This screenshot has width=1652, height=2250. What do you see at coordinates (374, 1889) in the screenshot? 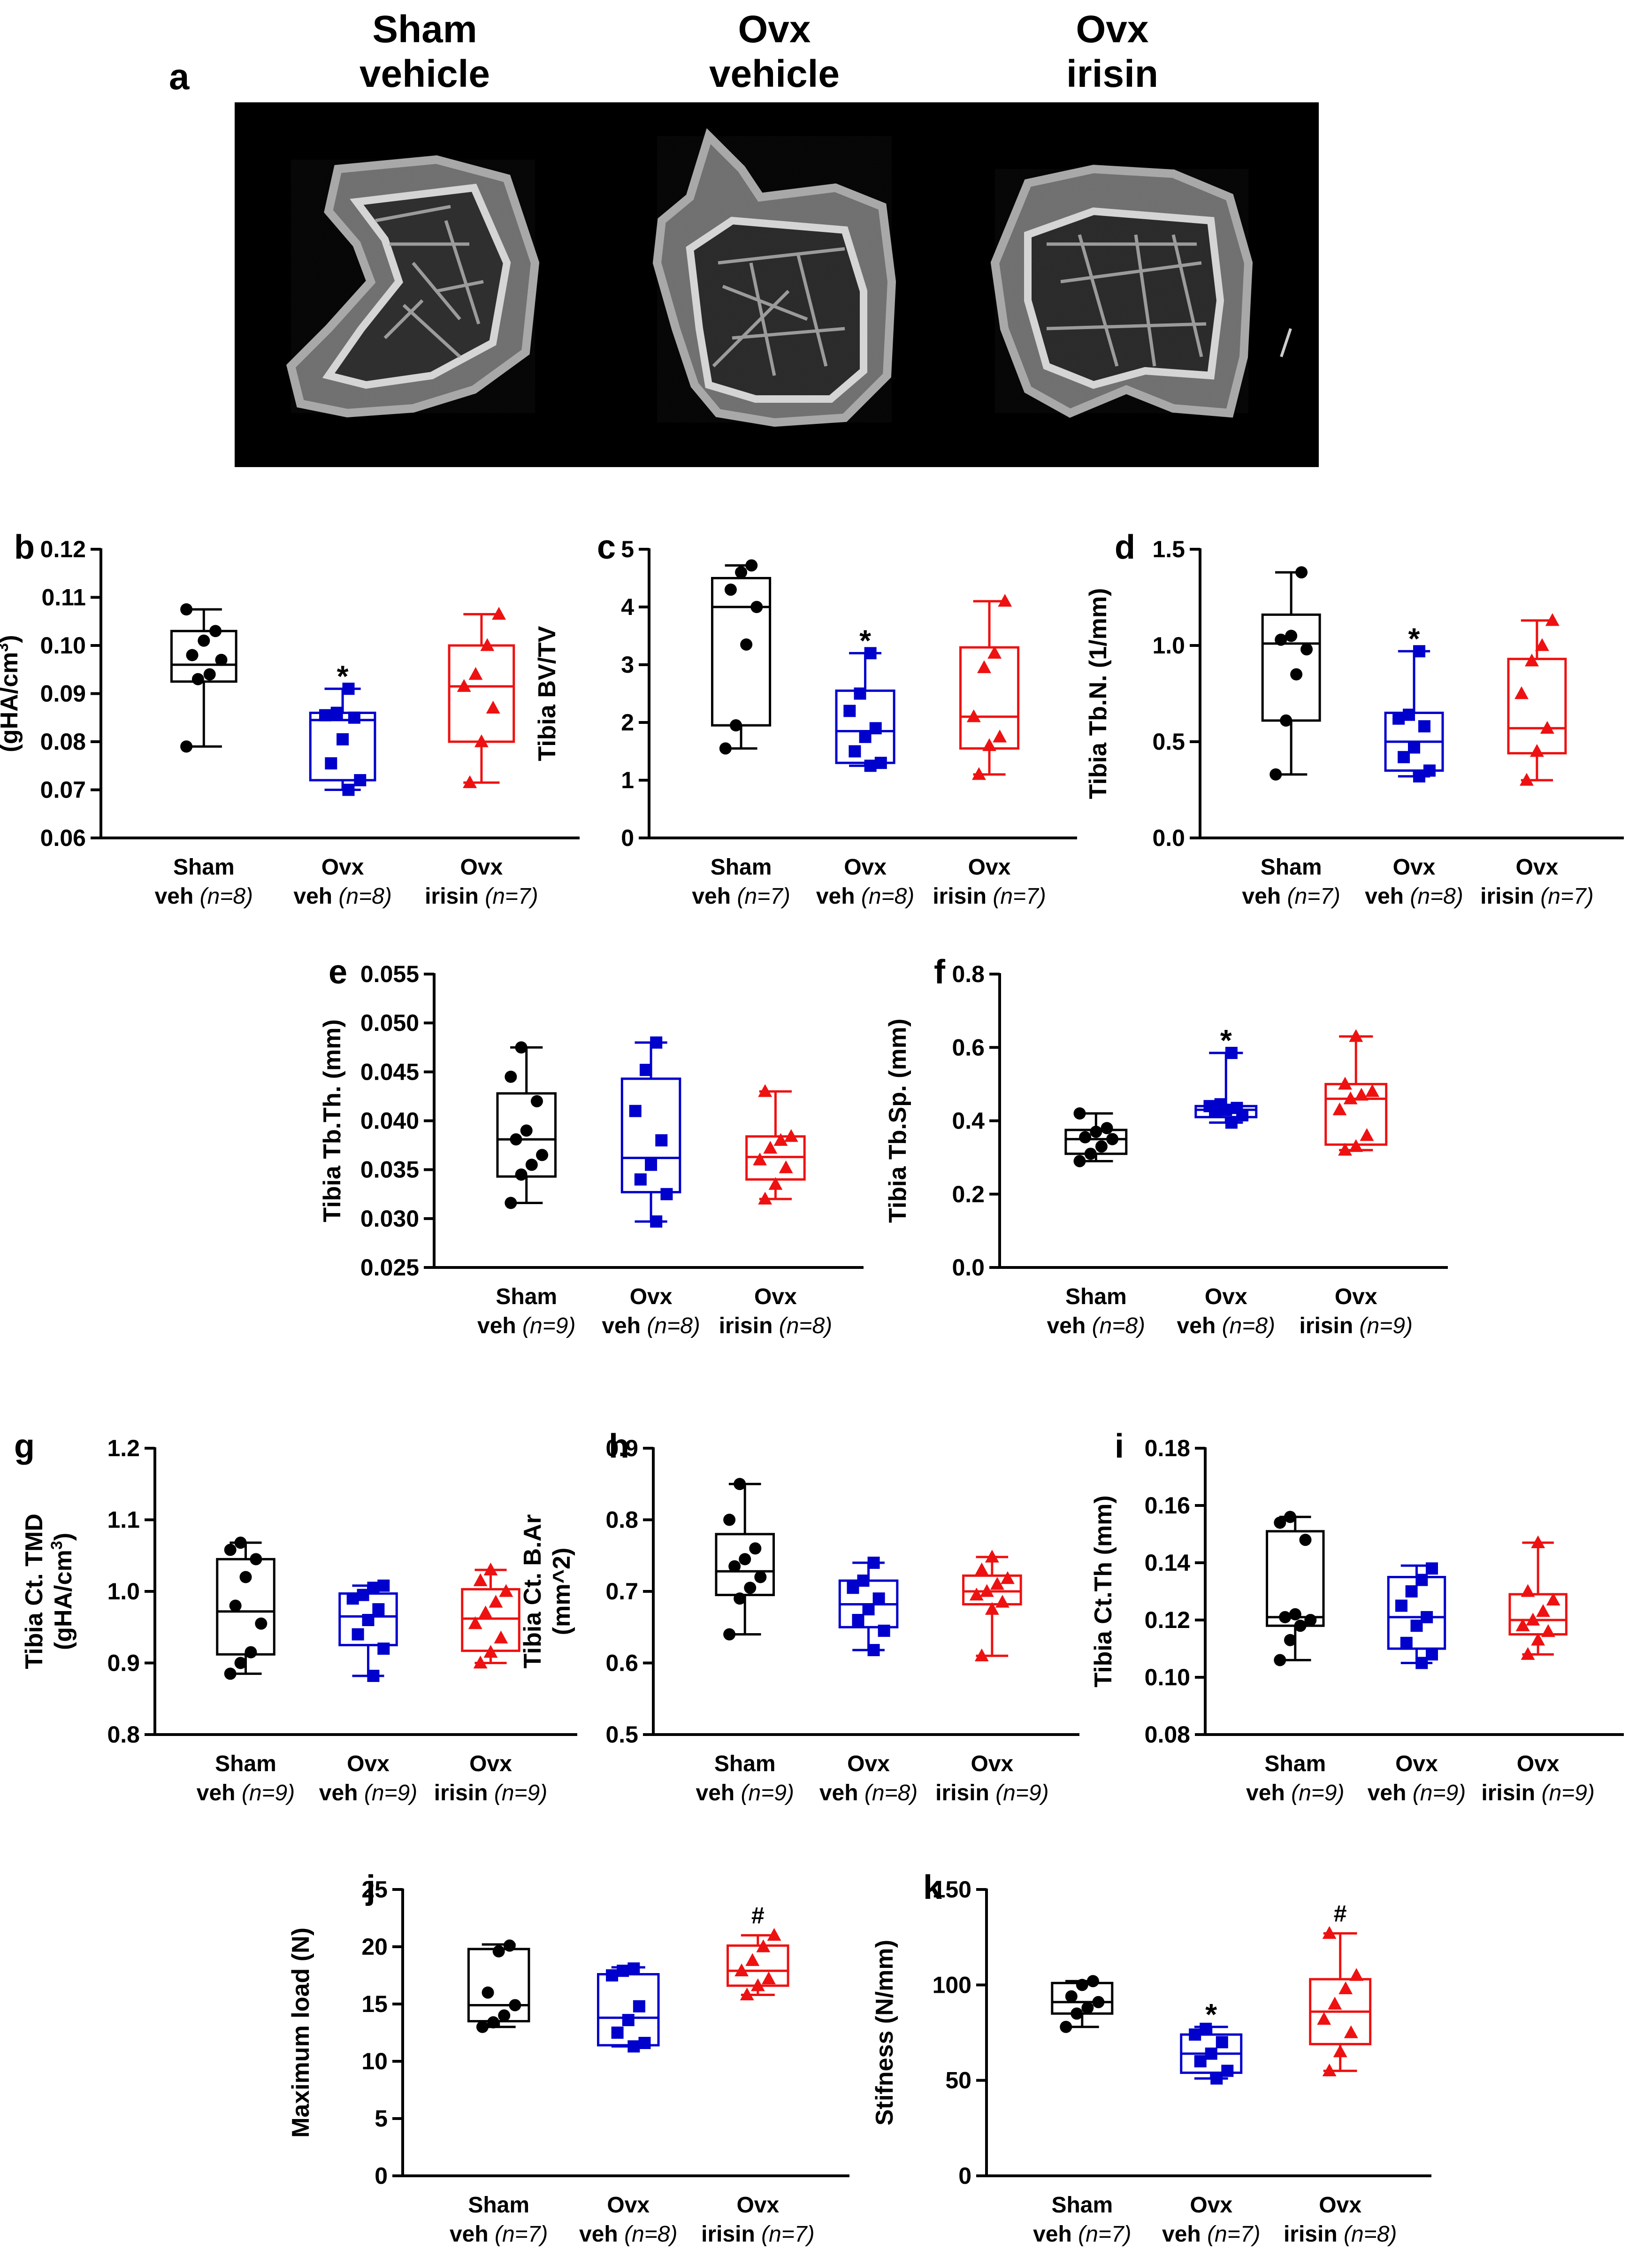
I see `y-tick-label: 25` at bounding box center [374, 1889].